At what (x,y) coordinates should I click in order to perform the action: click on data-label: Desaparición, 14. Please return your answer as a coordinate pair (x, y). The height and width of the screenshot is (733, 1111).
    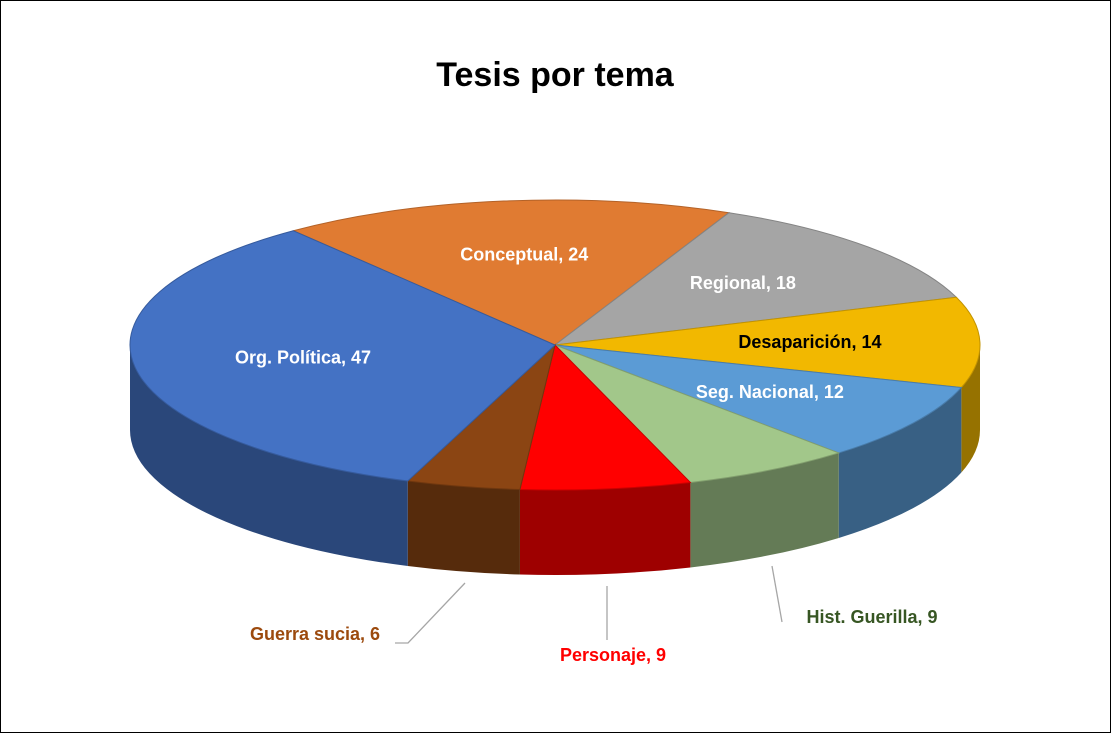
    Looking at the image, I should click on (809, 342).